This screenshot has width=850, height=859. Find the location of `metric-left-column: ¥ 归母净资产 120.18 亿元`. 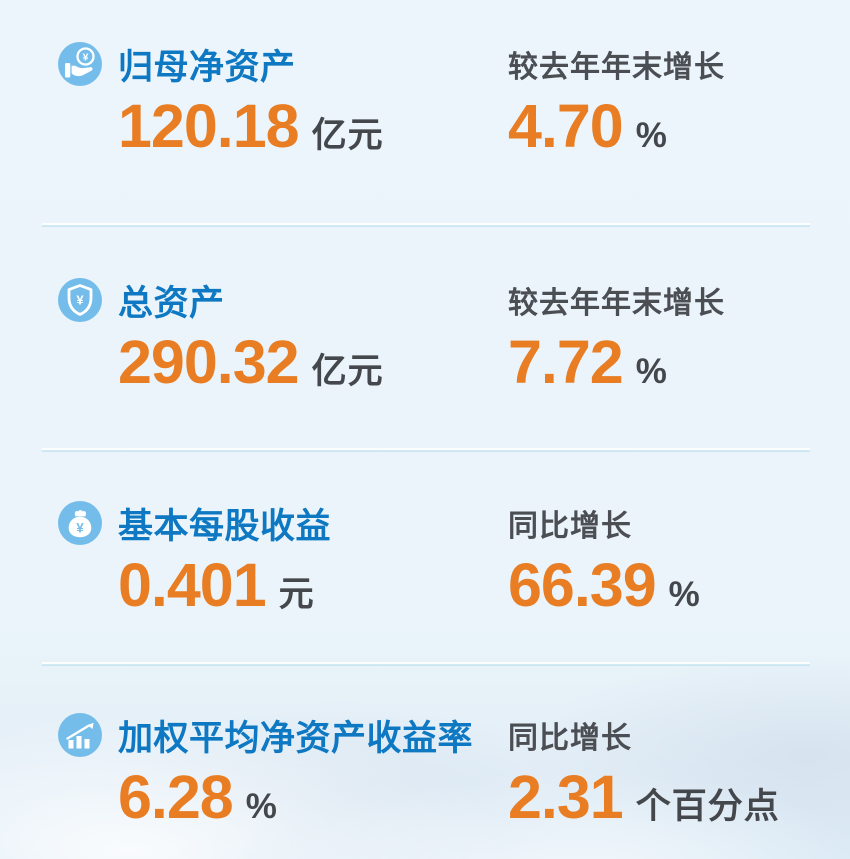

metric-left-column: ¥ 归母净资产 120.18 亿元 is located at coordinates (283, 134).